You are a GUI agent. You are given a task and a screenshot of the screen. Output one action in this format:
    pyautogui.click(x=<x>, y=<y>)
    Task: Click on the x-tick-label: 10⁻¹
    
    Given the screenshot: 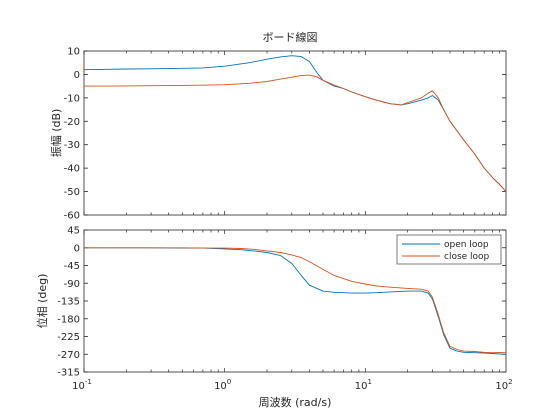 What is the action you would take?
    pyautogui.click(x=82, y=385)
    